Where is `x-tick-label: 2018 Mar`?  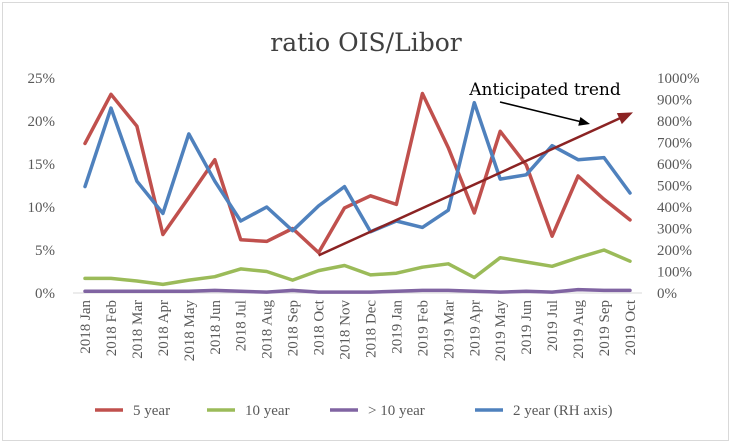 x-tick-label: 2018 Mar is located at coordinates (138, 329).